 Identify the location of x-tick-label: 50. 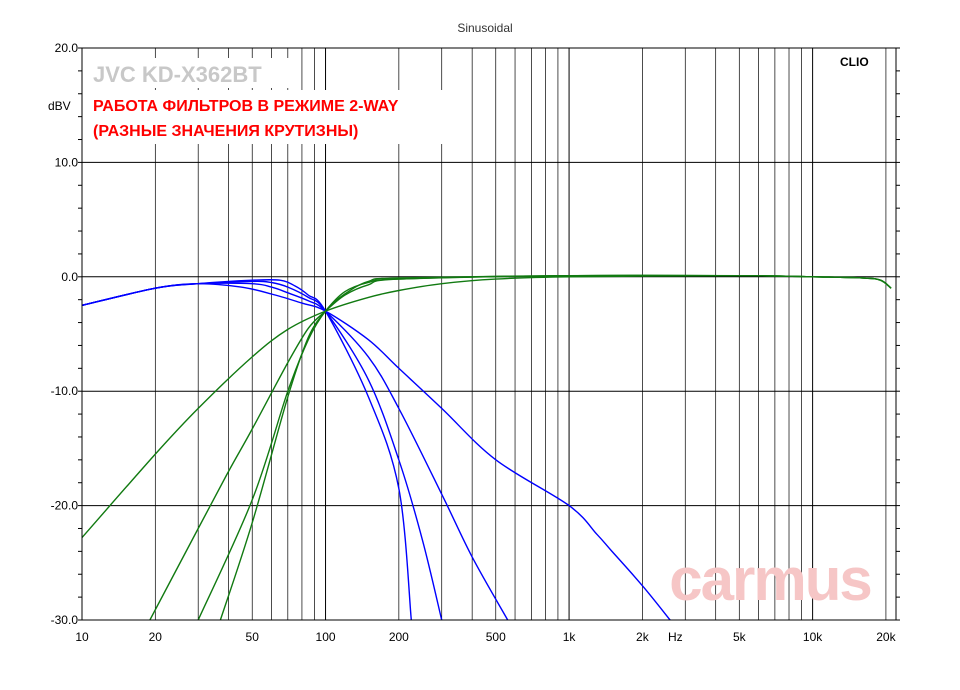
(253, 637).